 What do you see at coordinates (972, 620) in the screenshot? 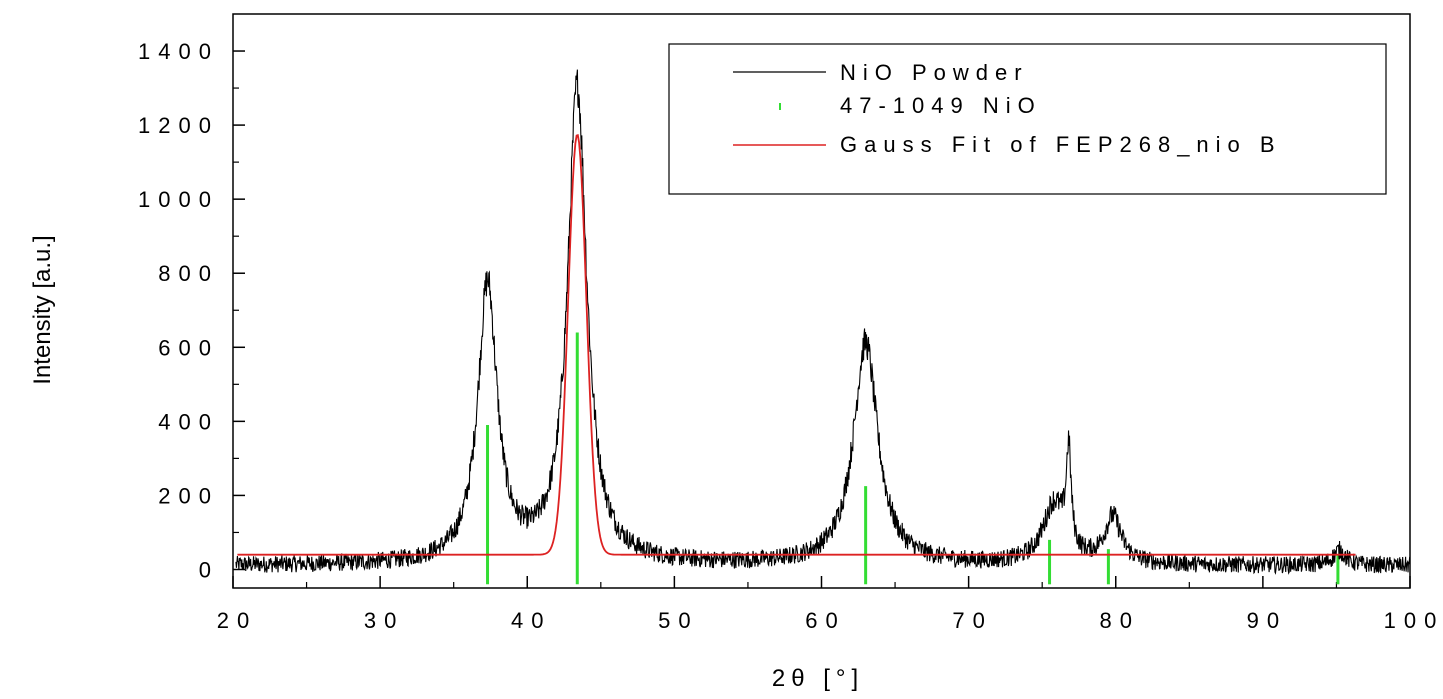
I see `x-tick-label: 70` at bounding box center [972, 620].